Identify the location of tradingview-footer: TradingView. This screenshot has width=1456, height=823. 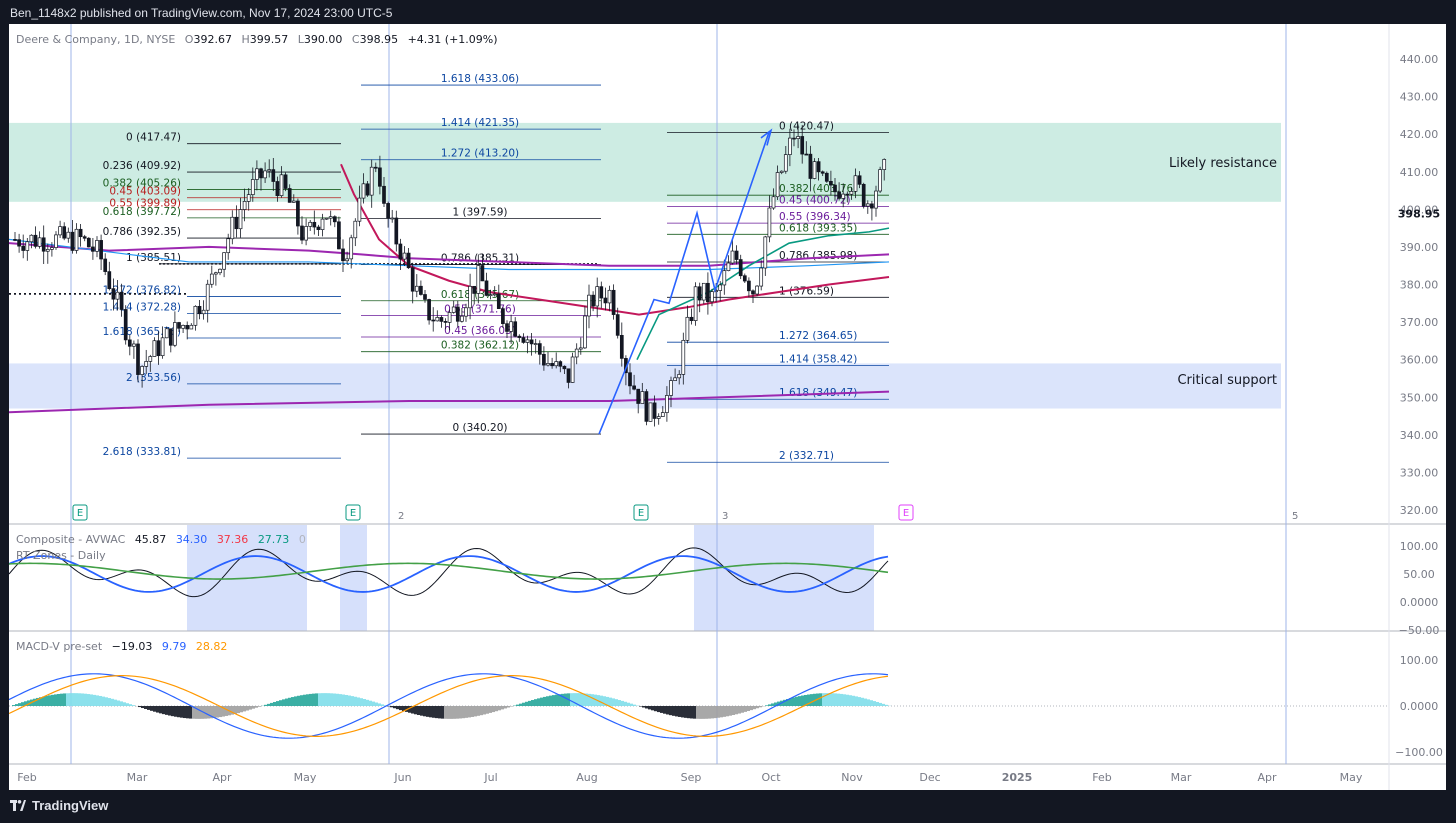
(59, 805).